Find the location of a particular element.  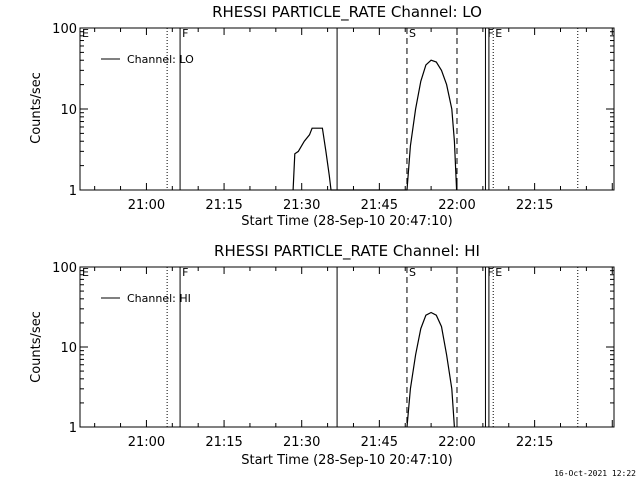

legend-label: Channel: LO is located at coordinates (160, 59).